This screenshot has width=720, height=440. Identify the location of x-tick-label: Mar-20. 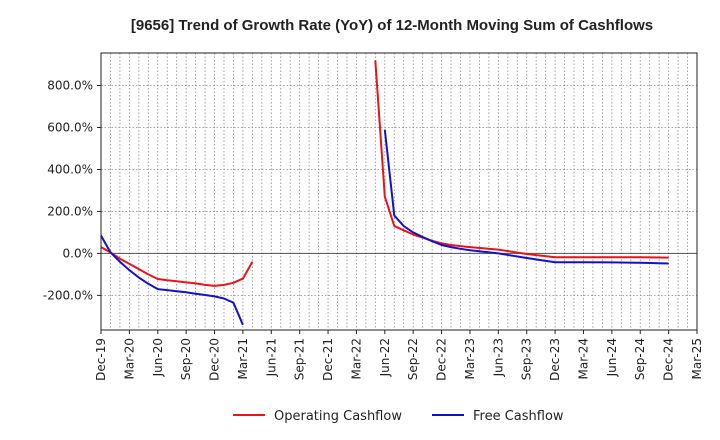
(129, 358).